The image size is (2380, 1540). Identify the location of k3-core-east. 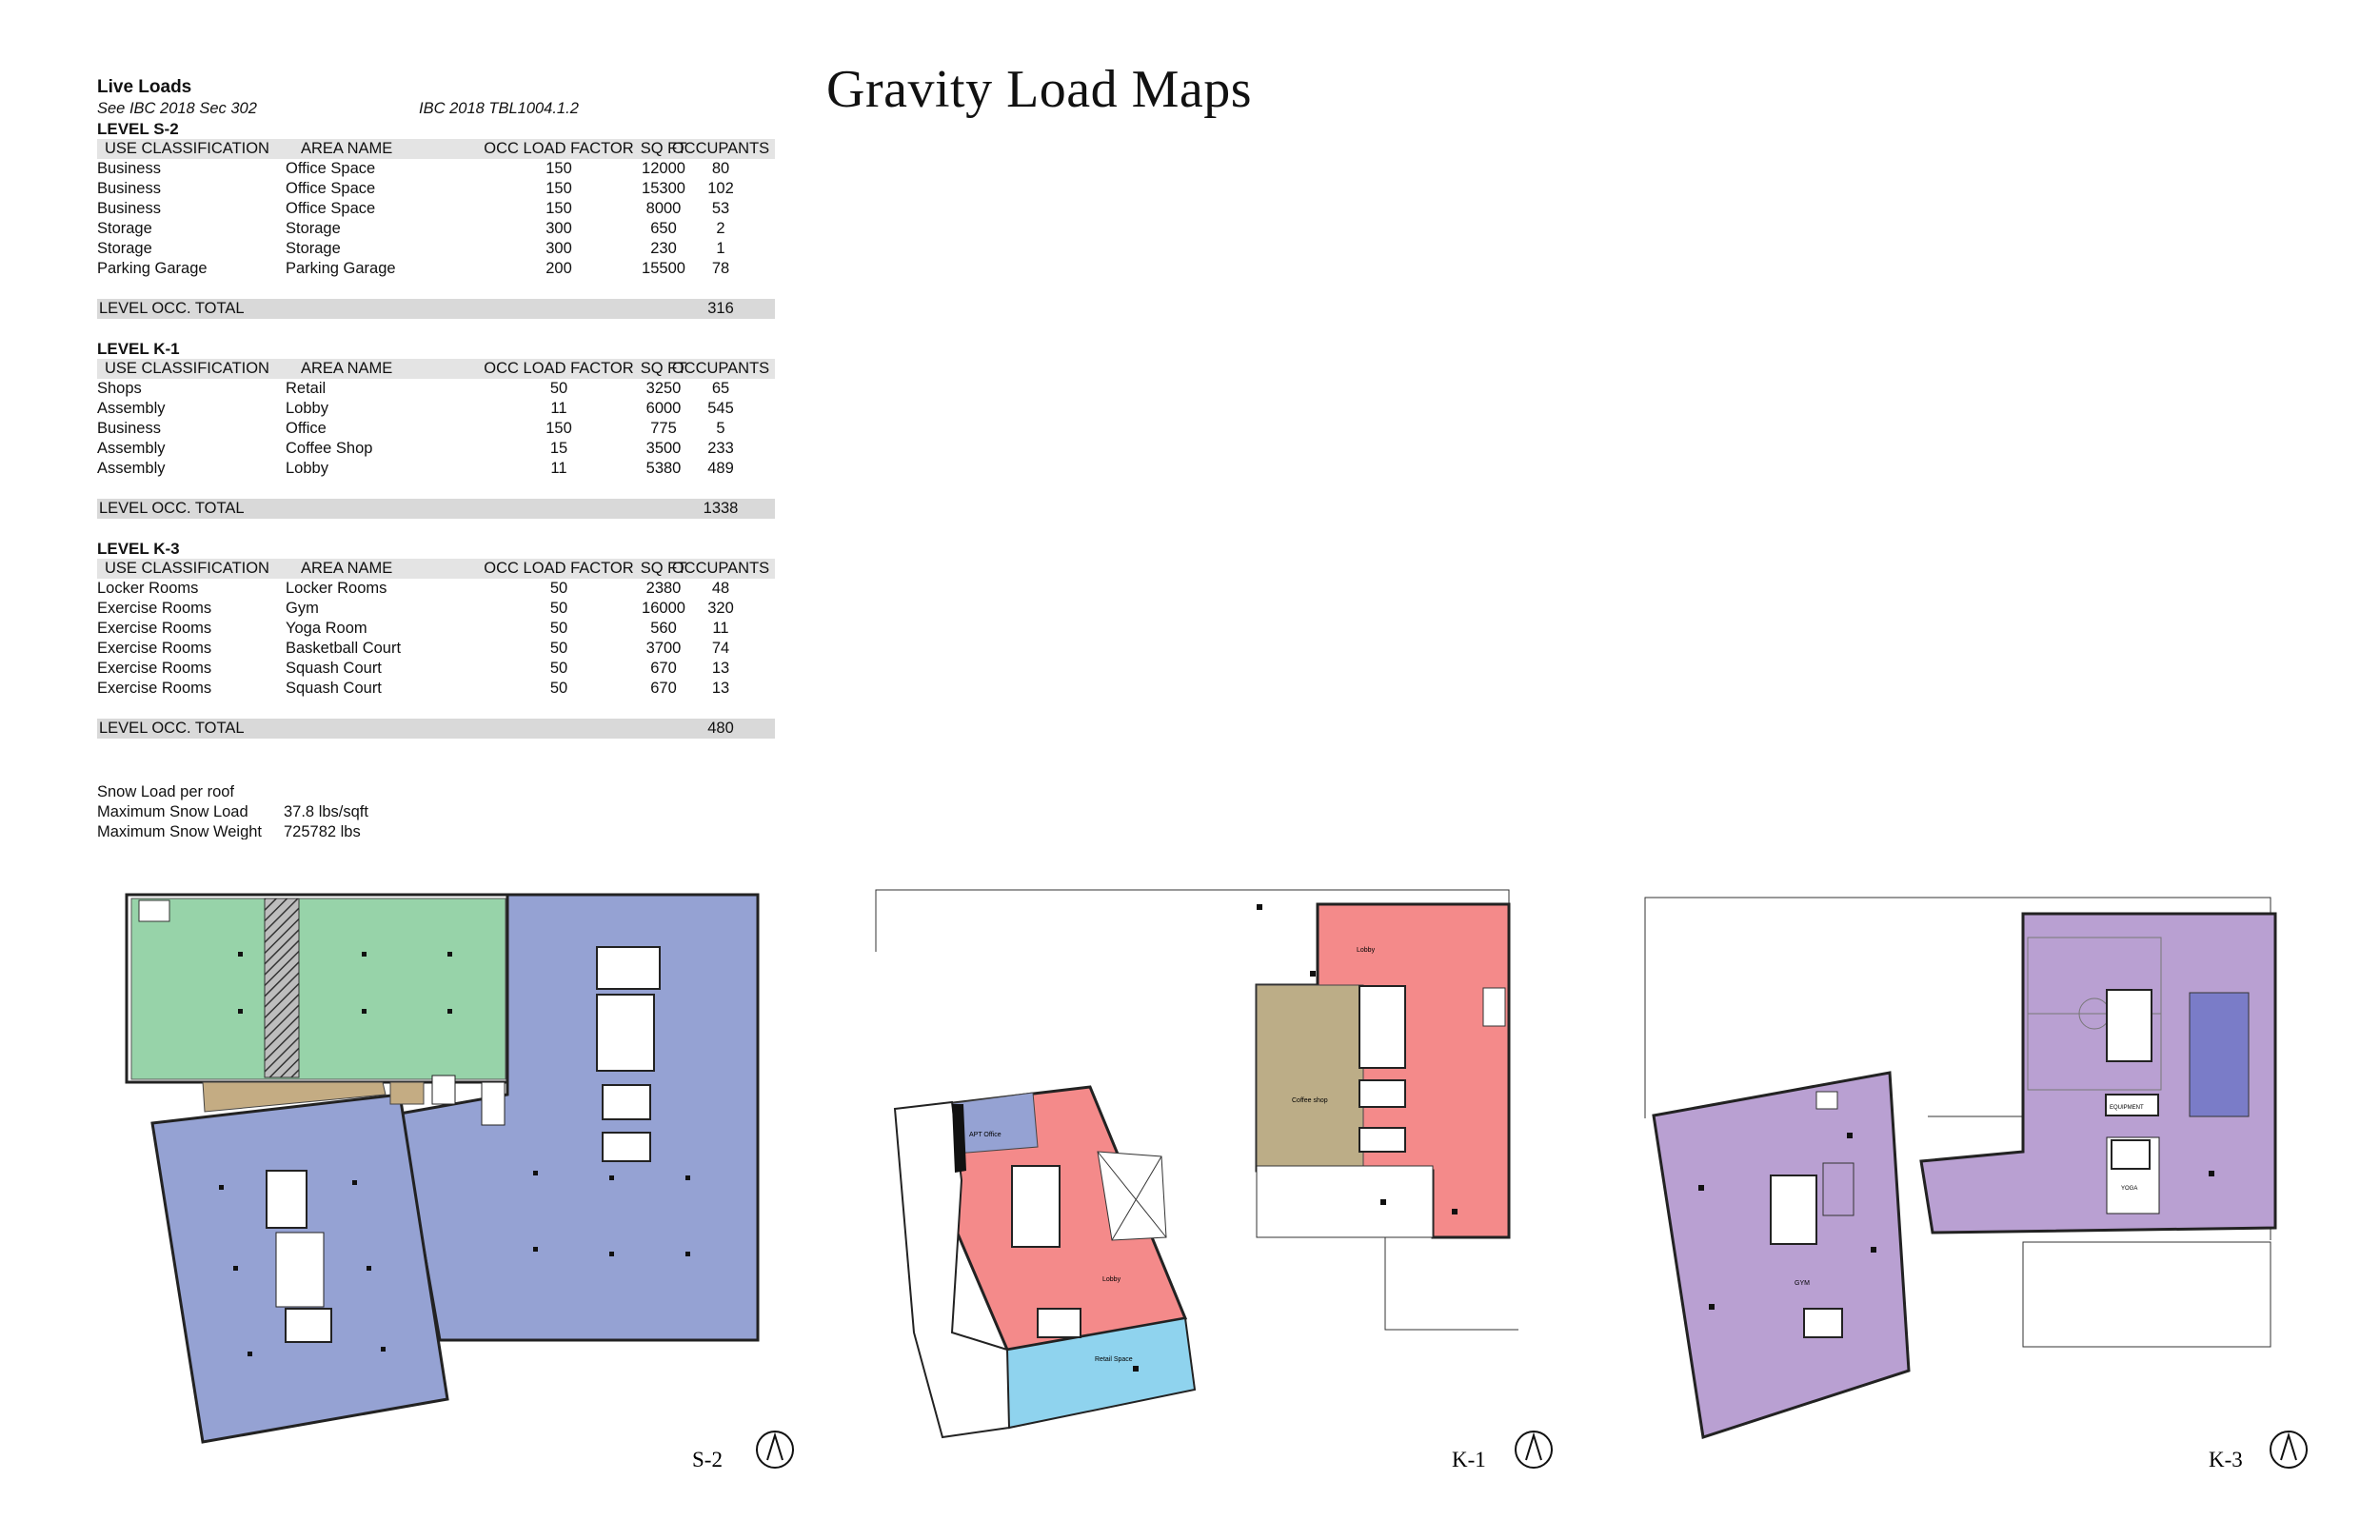
(2129, 1025).